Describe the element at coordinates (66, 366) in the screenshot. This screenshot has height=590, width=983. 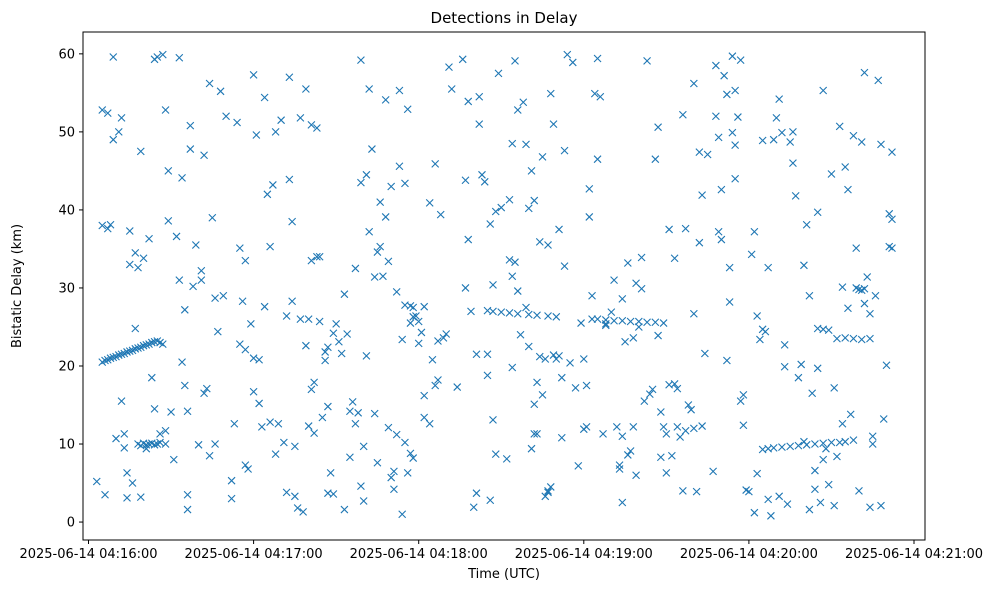
I see `y-tick-label: 20` at that location.